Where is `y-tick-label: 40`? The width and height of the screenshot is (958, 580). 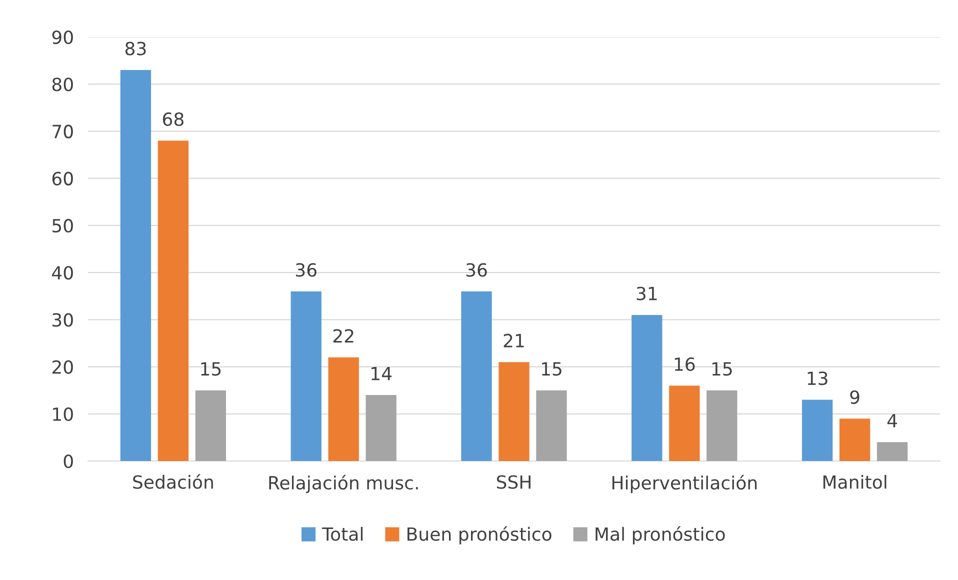
y-tick-label: 40 is located at coordinates (62, 273).